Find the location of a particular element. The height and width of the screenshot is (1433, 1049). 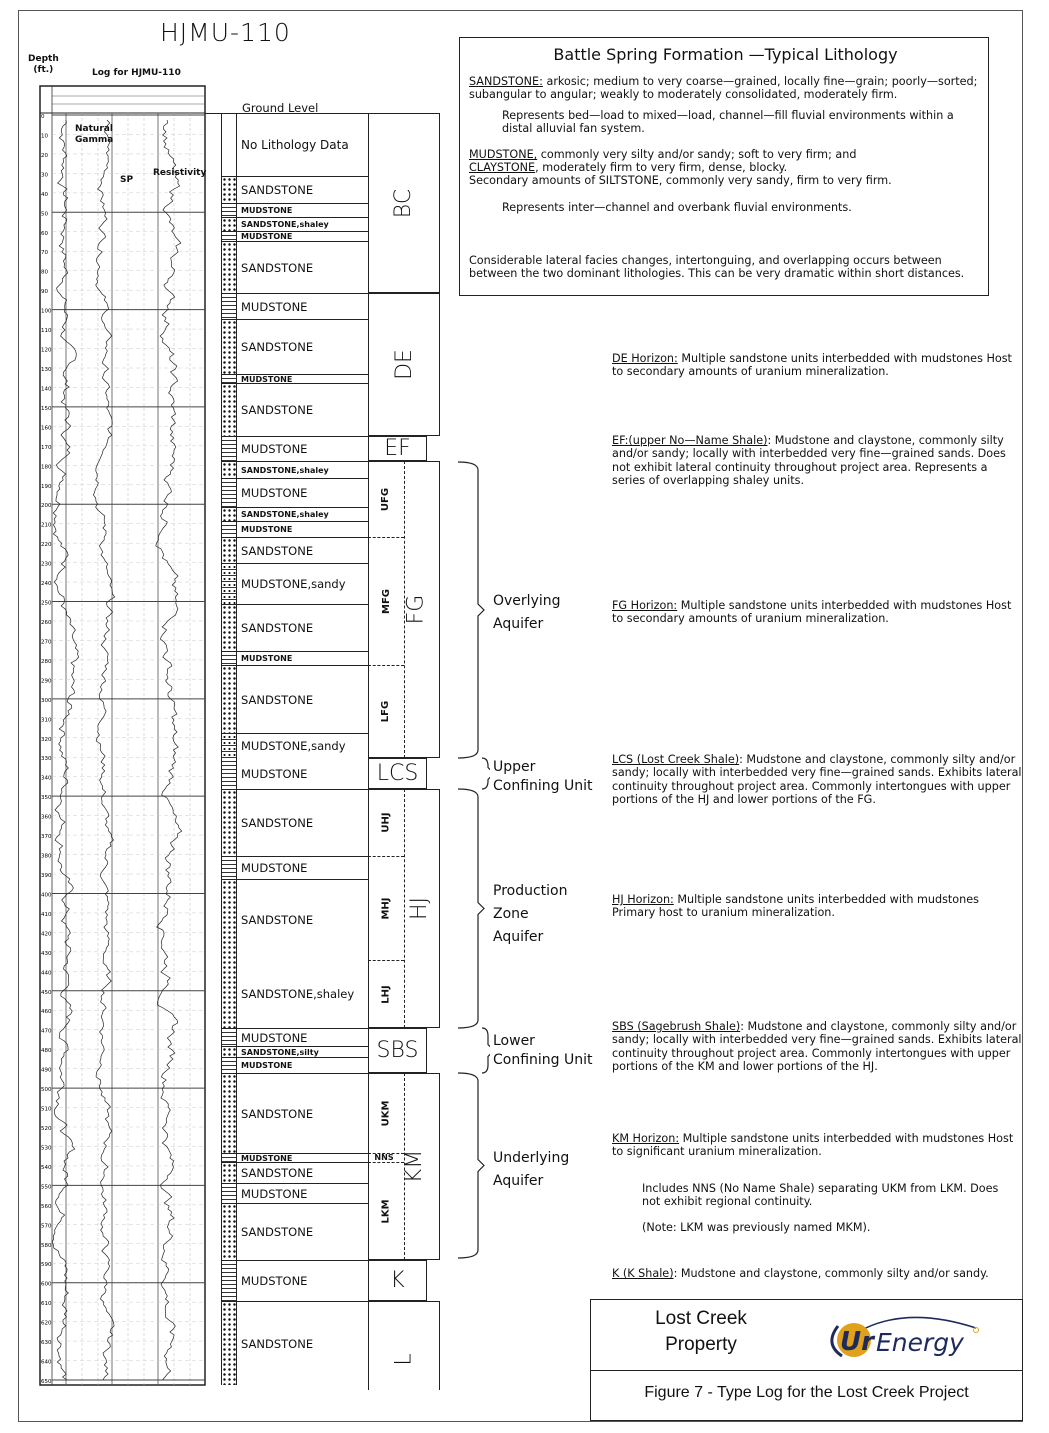

unit-label: K is located at coordinates (397, 1280).